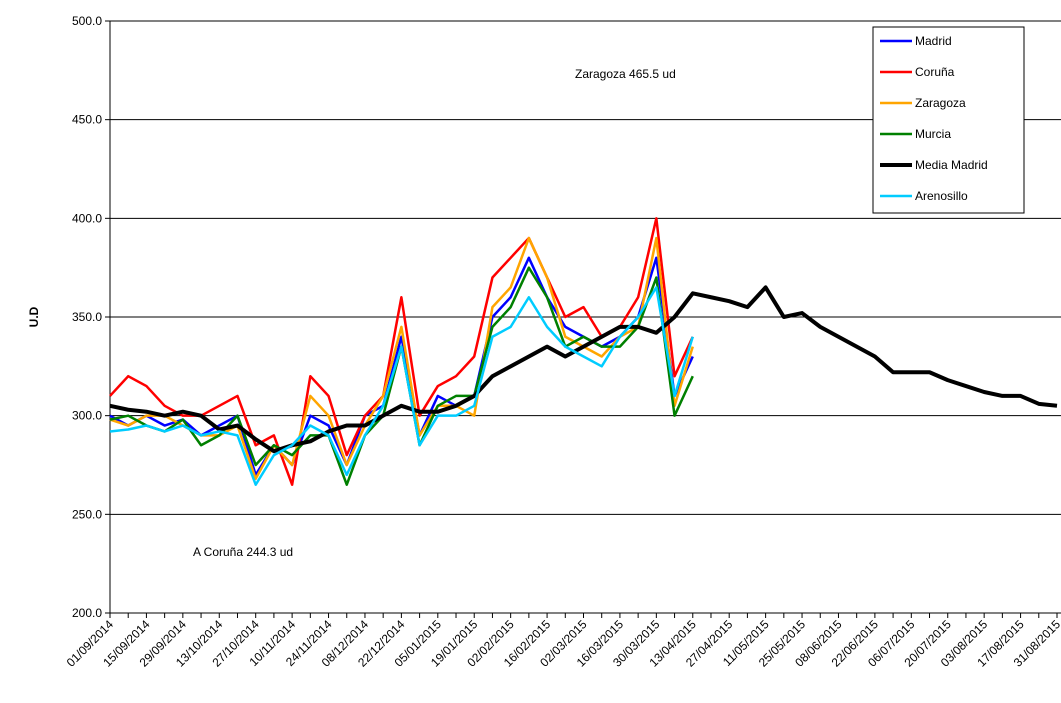 Image resolution: width=1061 pixels, height=703 pixels. Describe the element at coordinates (87, 317) in the screenshot. I see `y-tick-label: 350.0` at that location.